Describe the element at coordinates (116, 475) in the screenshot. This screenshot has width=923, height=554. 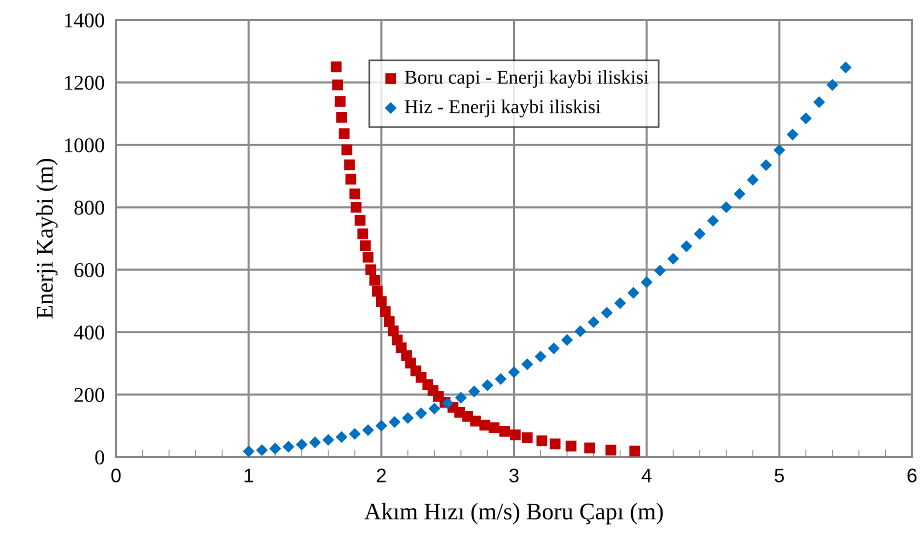
I see `x-tick-label: 0` at that location.